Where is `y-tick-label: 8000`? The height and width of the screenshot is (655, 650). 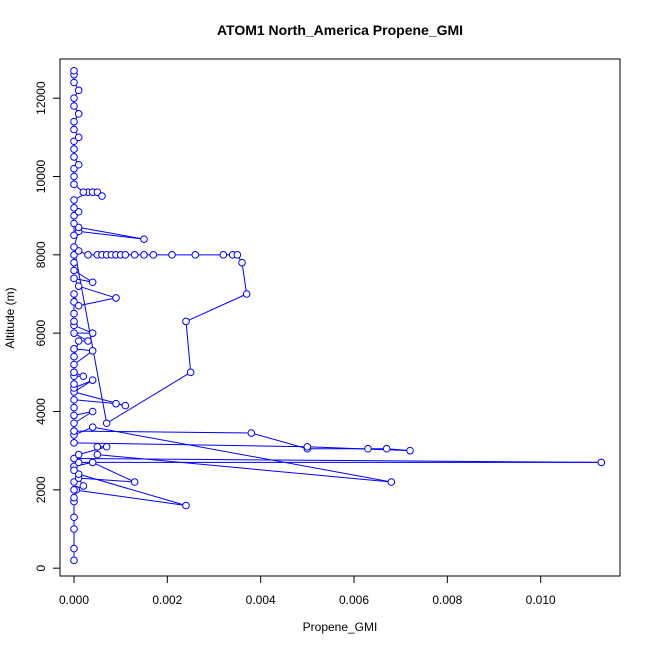 y-tick-label: 8000 is located at coordinates (41, 254).